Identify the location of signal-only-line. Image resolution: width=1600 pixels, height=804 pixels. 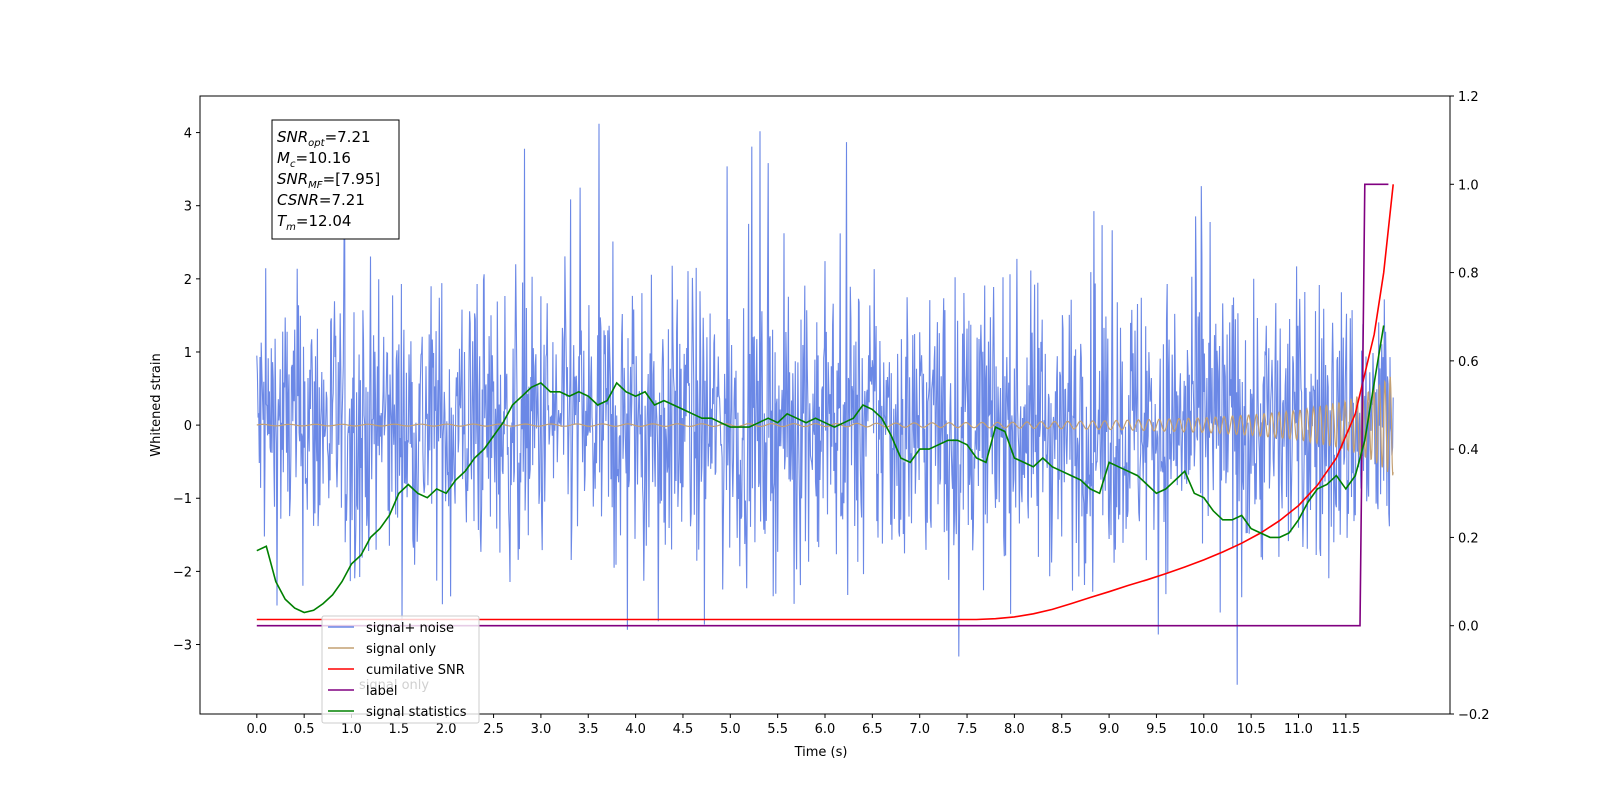
(825, 426).